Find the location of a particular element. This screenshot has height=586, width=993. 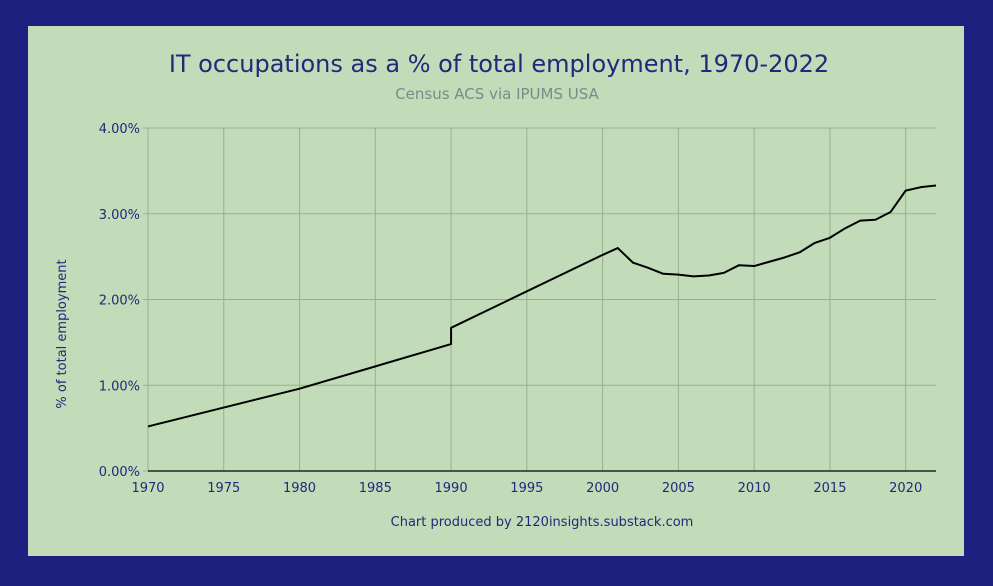

x-tick-label: 1980 is located at coordinates (299, 488).